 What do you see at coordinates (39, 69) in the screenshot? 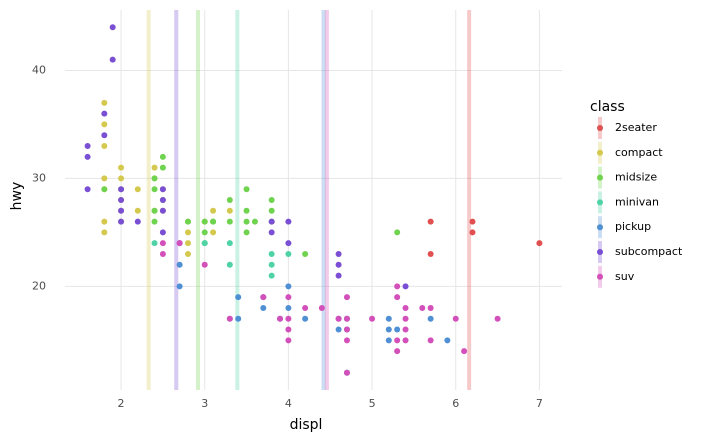
I see `y-tick-label: 40` at bounding box center [39, 69].